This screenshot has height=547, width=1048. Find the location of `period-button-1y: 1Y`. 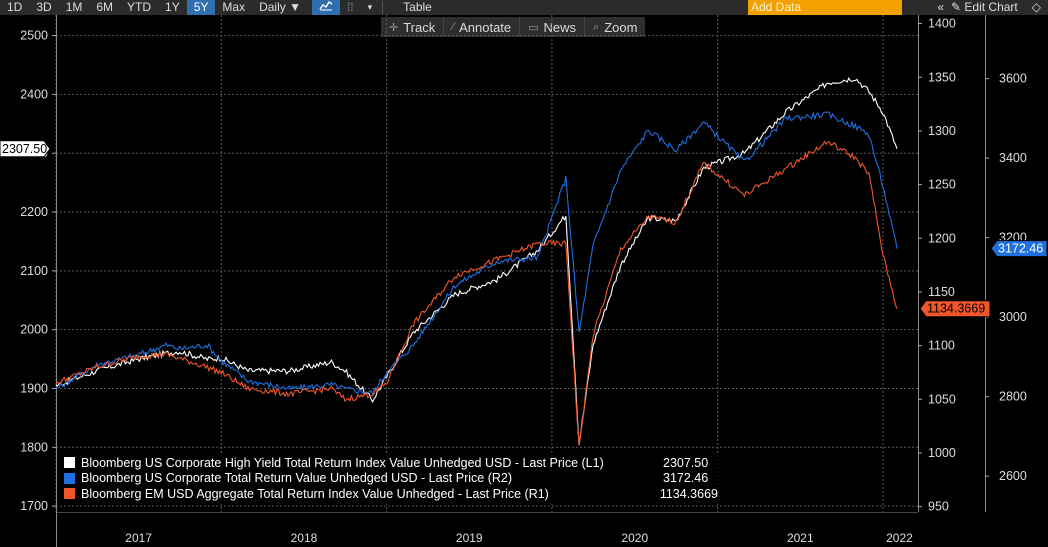

period-button-1y: 1Y is located at coordinates (172, 7).